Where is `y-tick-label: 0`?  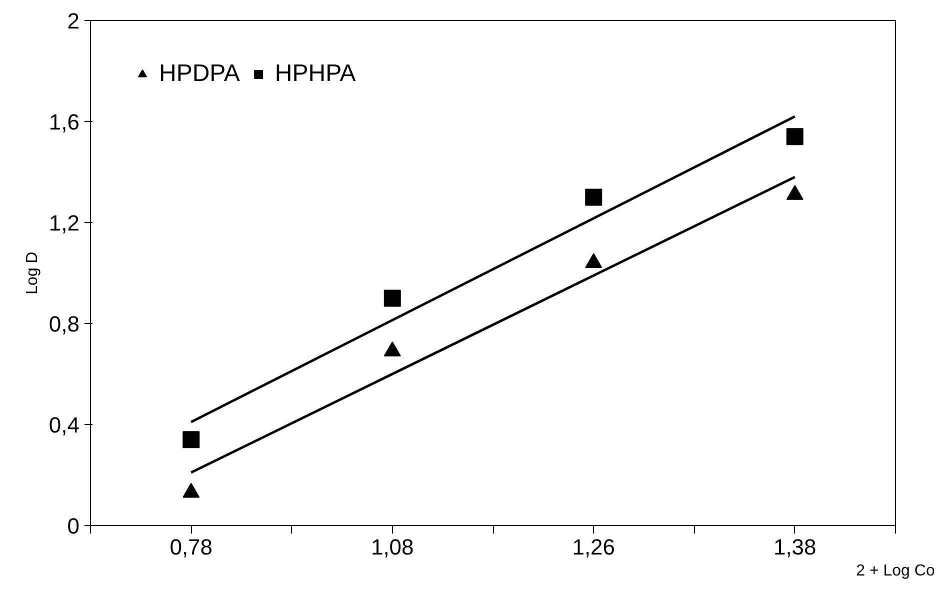 y-tick-label: 0 is located at coordinates (73, 526).